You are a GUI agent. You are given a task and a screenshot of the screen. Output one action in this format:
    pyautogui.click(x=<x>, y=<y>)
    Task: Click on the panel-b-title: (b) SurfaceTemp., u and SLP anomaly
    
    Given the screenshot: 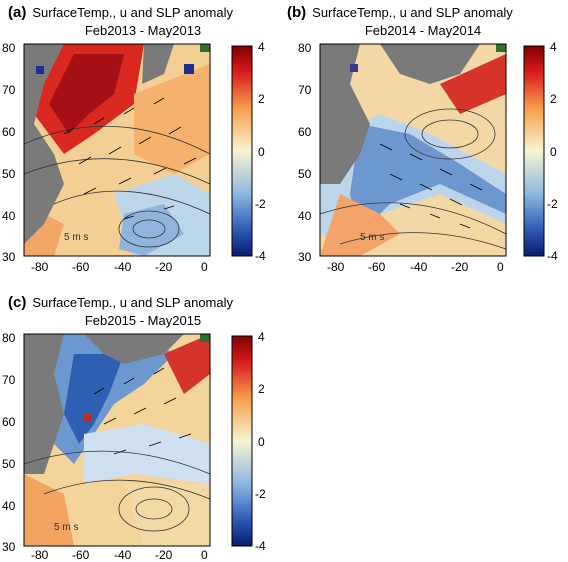 What is the action you would take?
    pyautogui.click(x=400, y=12)
    